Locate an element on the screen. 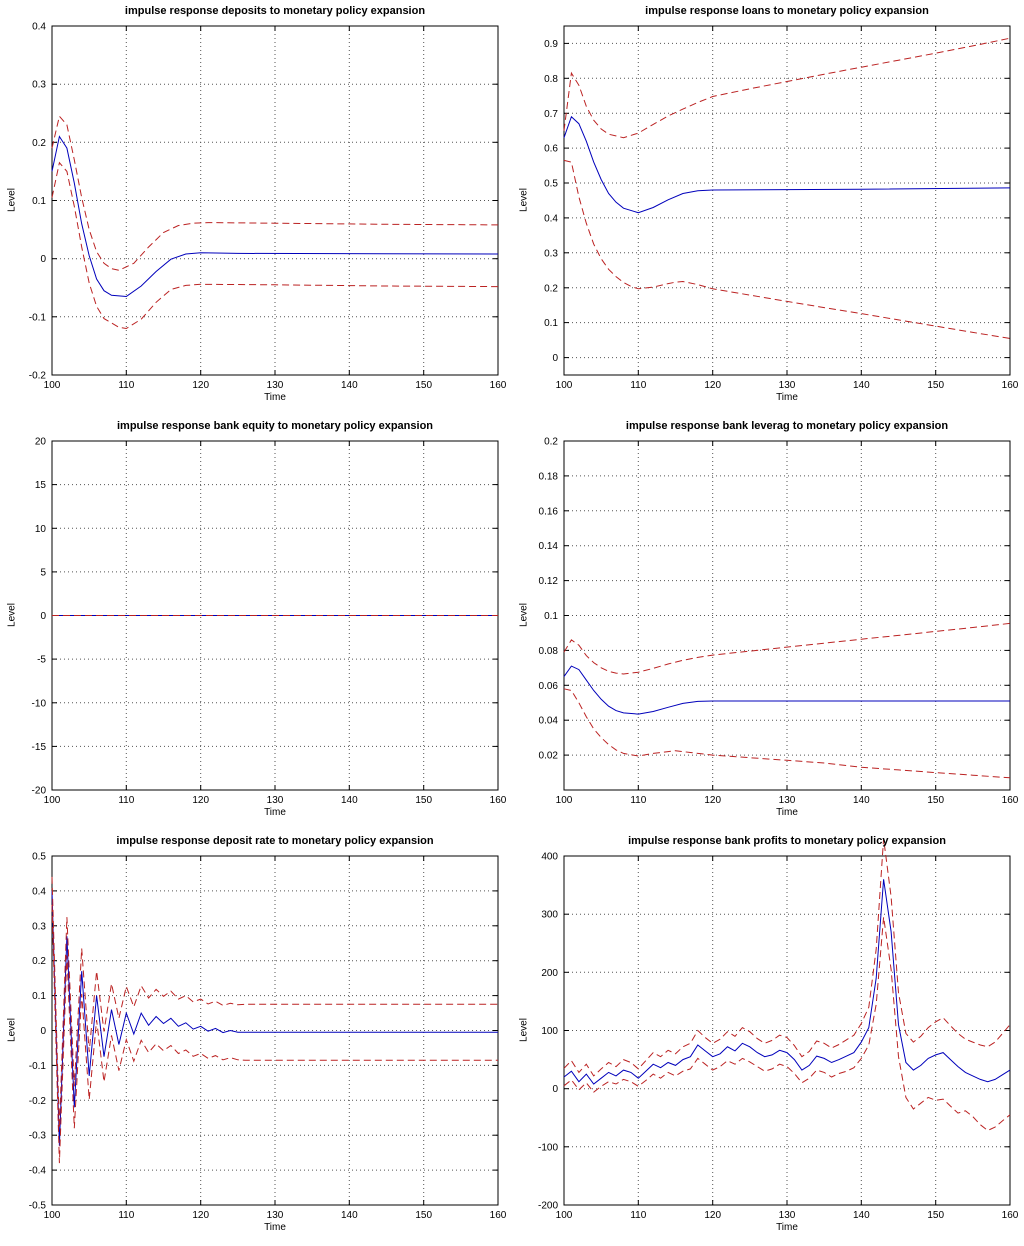  svg-text: 0.04 is located at coordinates (549, 721).